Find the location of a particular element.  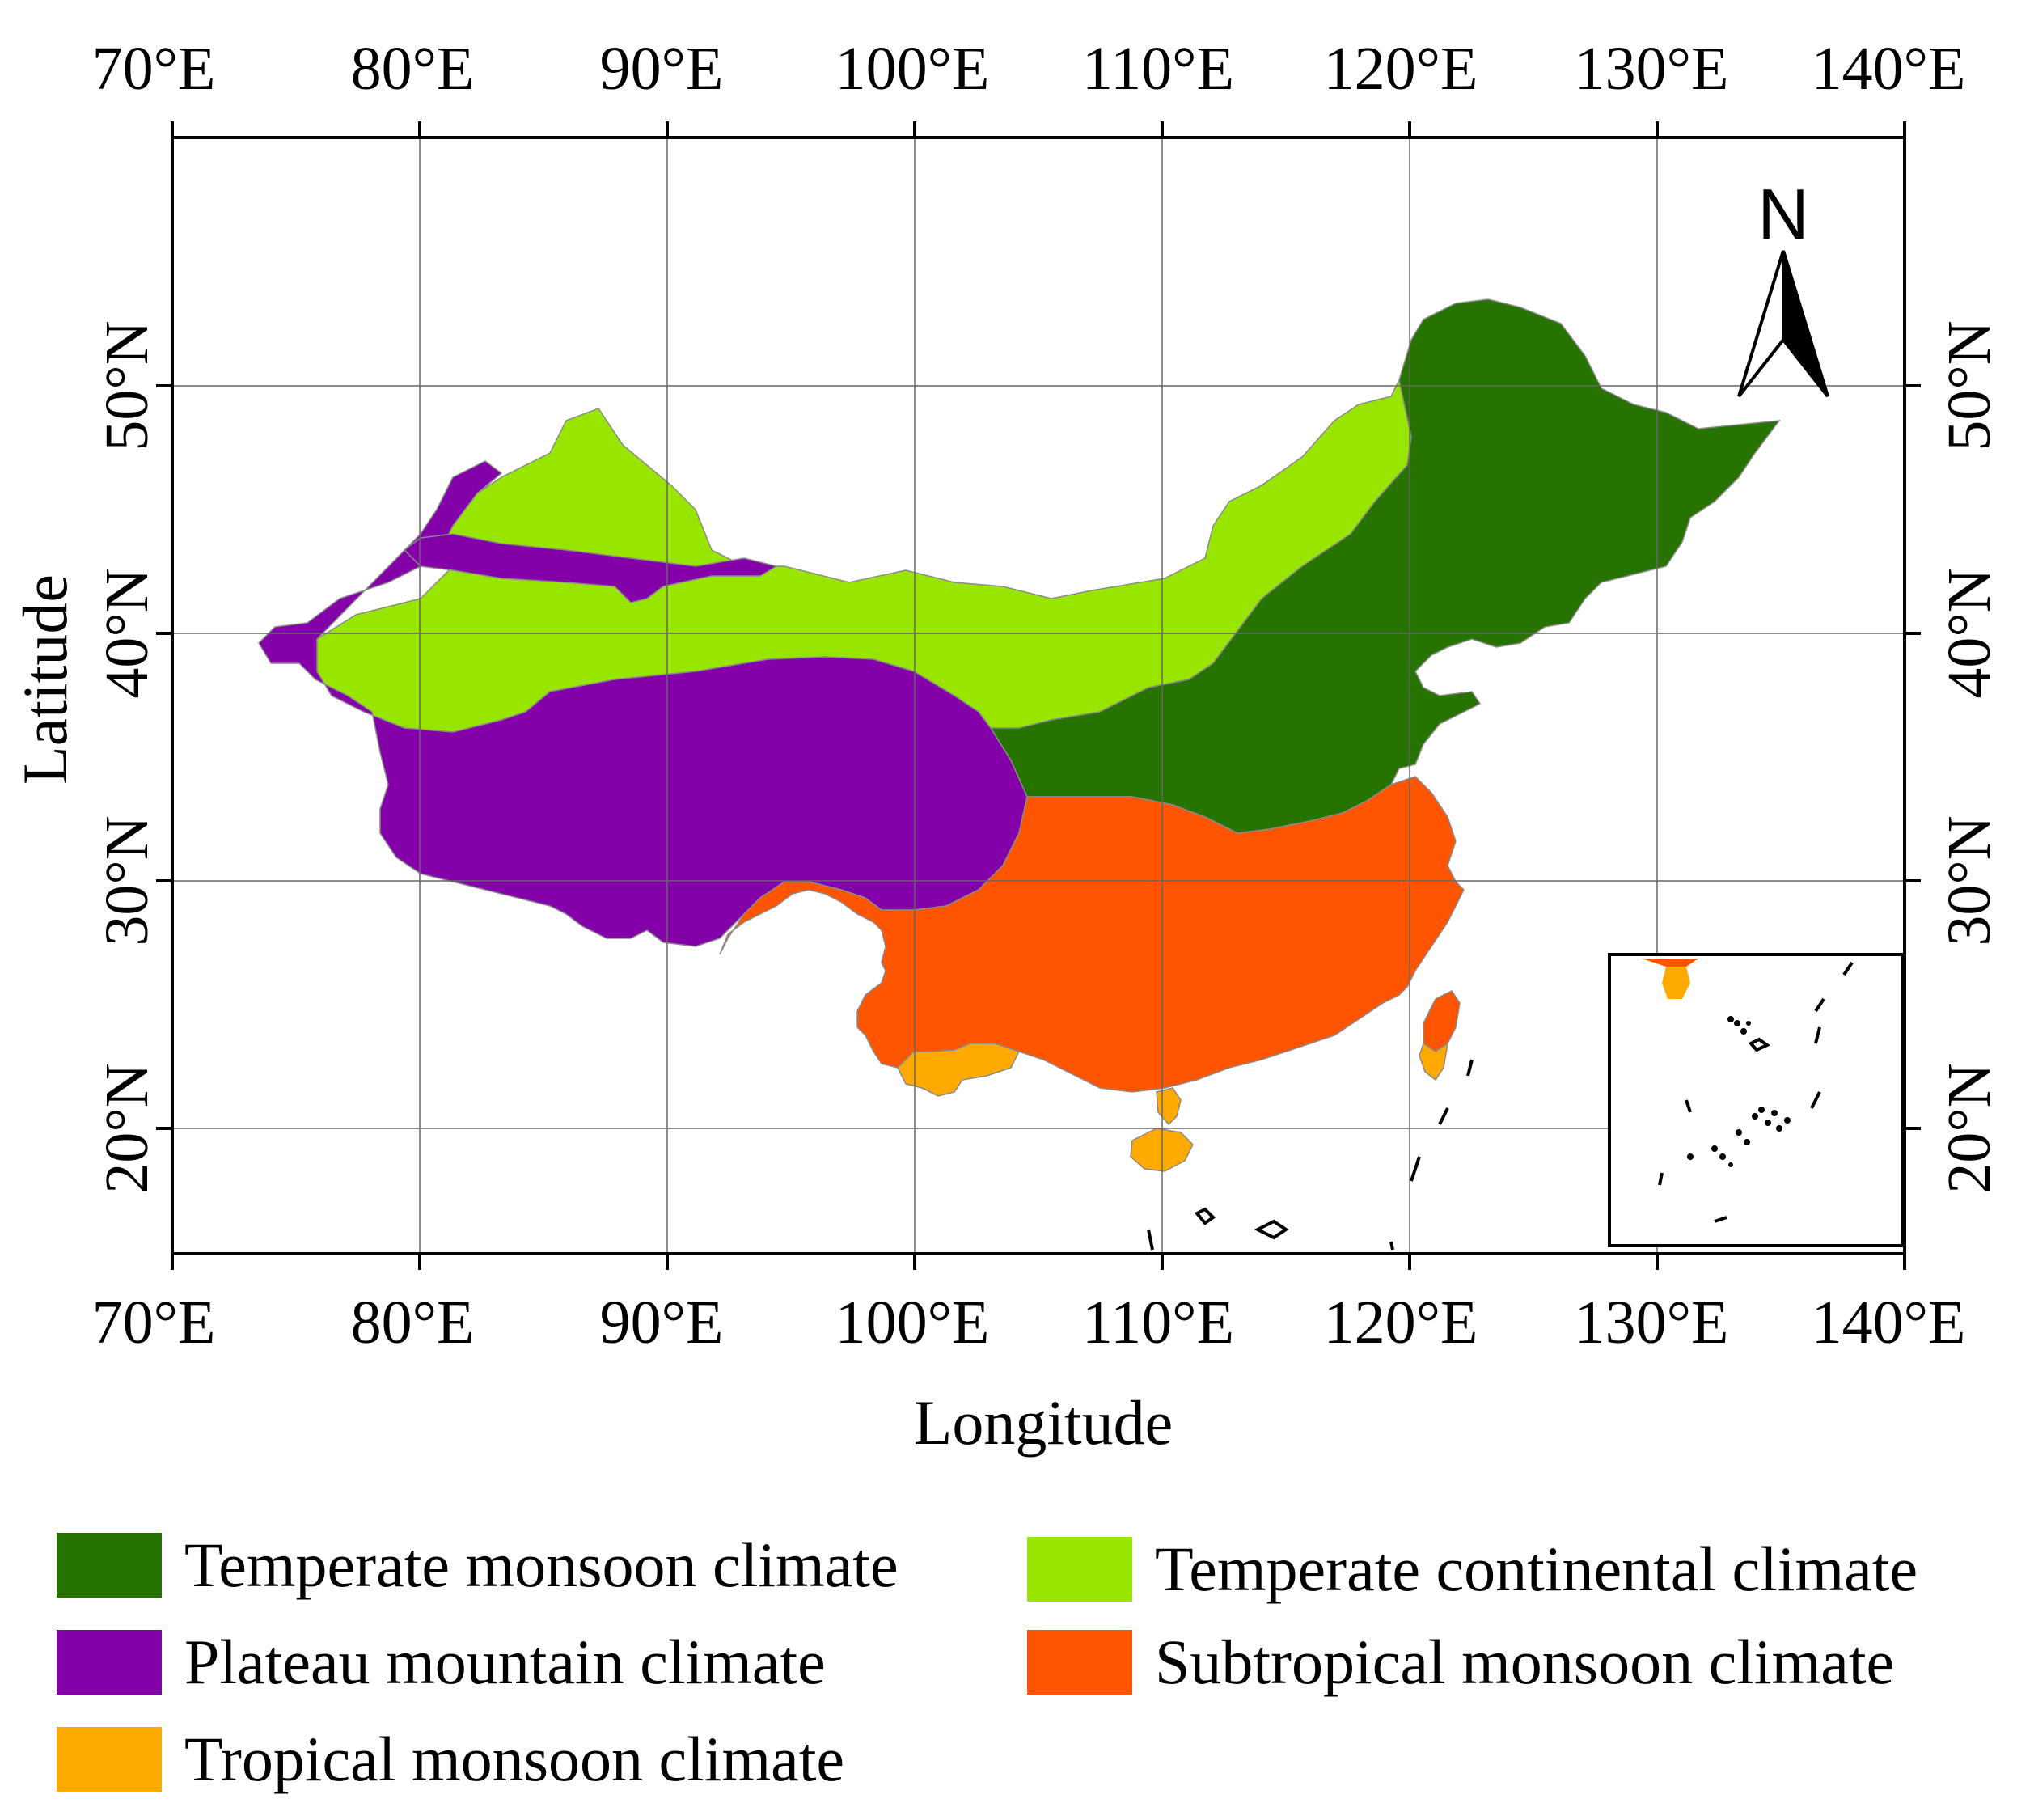

region-plateau-tianshan is located at coordinates (590, 568).